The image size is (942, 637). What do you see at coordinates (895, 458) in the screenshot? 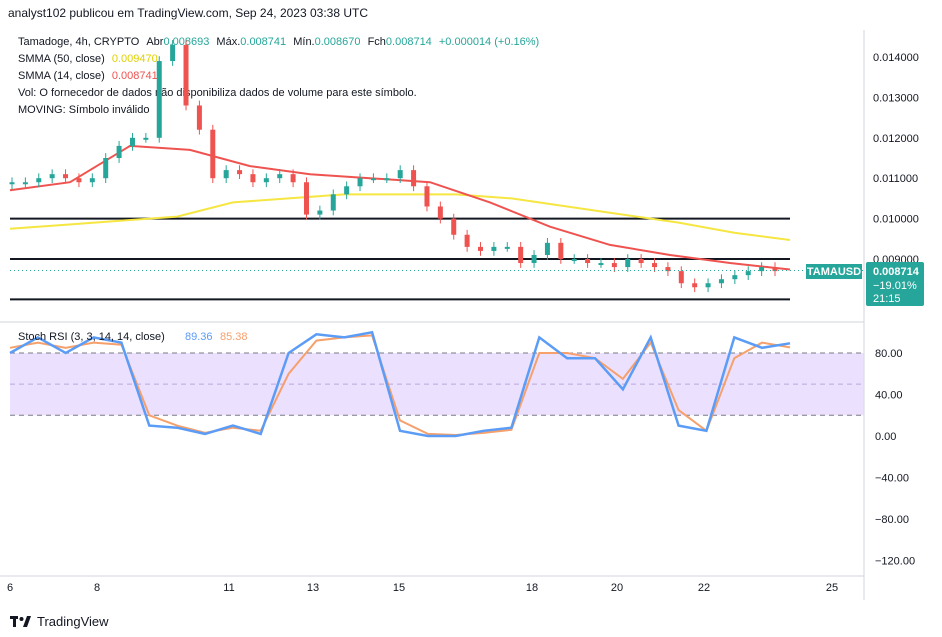
I see `stoch-axis-labels: 80.00 40.00 0.00 −40.00 −80.00 −120.00` at bounding box center [895, 458].